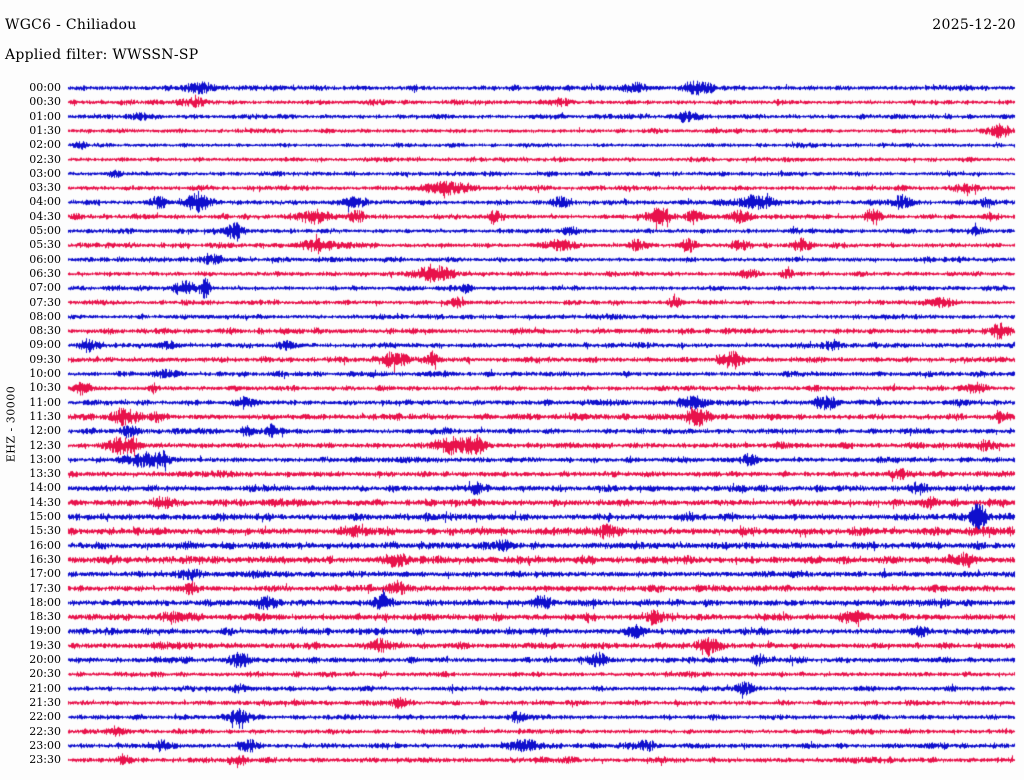  I want to click on trace-time-label: 09:00, so click(45, 345).